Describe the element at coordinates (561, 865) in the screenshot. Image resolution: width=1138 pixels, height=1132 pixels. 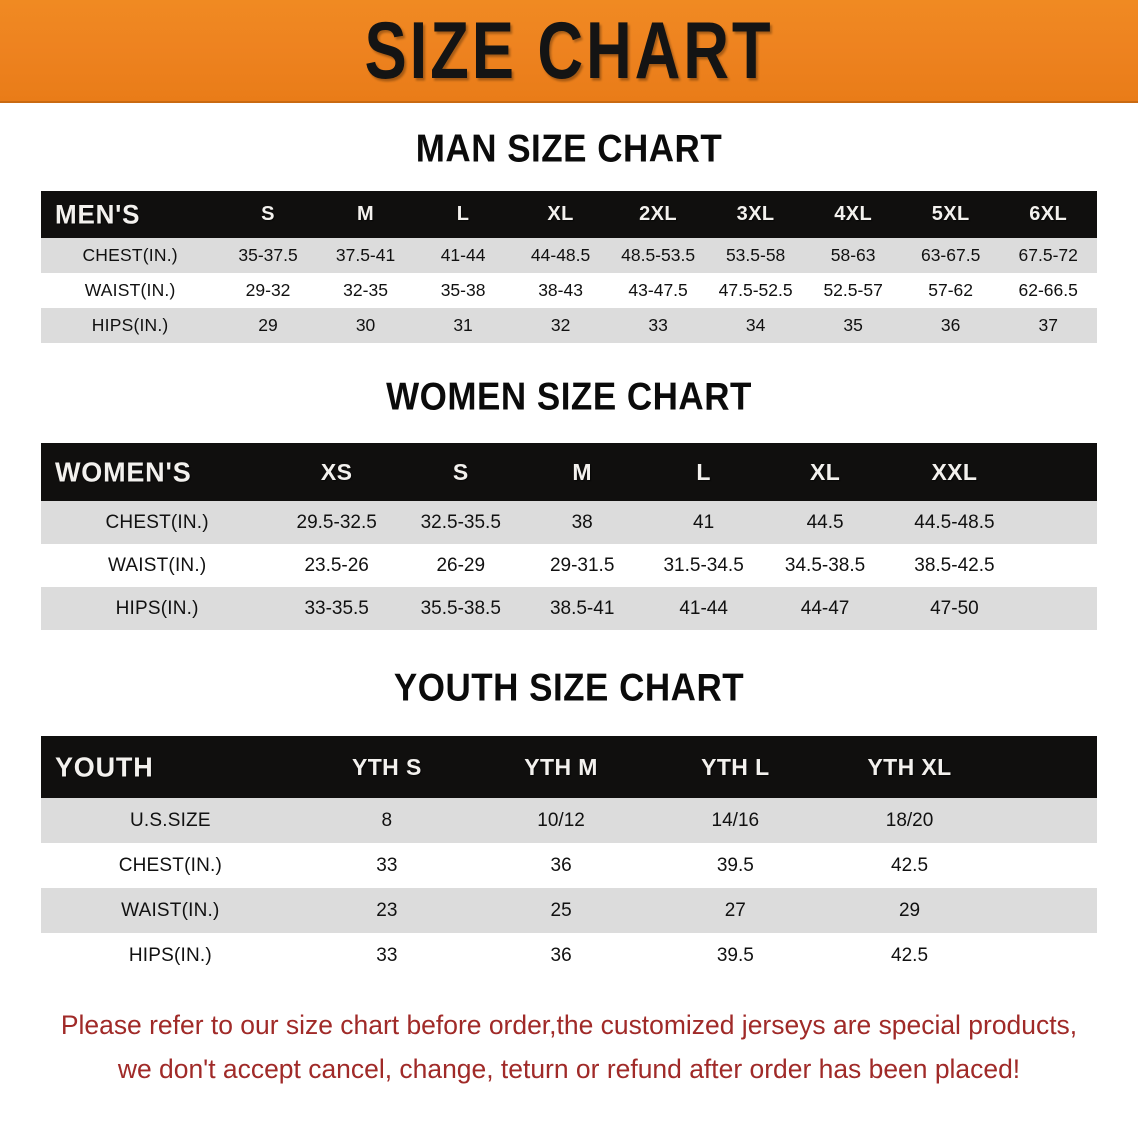
I see `youth-chest-yth-m: 36` at that location.